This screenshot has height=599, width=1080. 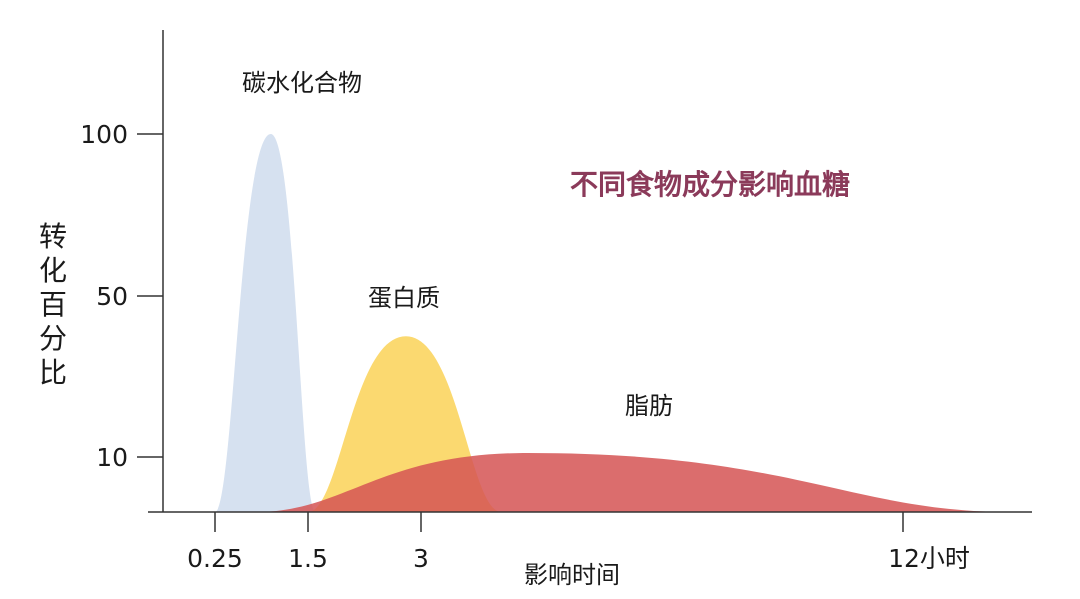 What do you see at coordinates (308, 558) in the screenshot?
I see `x-tick-label: 1.5` at bounding box center [308, 558].